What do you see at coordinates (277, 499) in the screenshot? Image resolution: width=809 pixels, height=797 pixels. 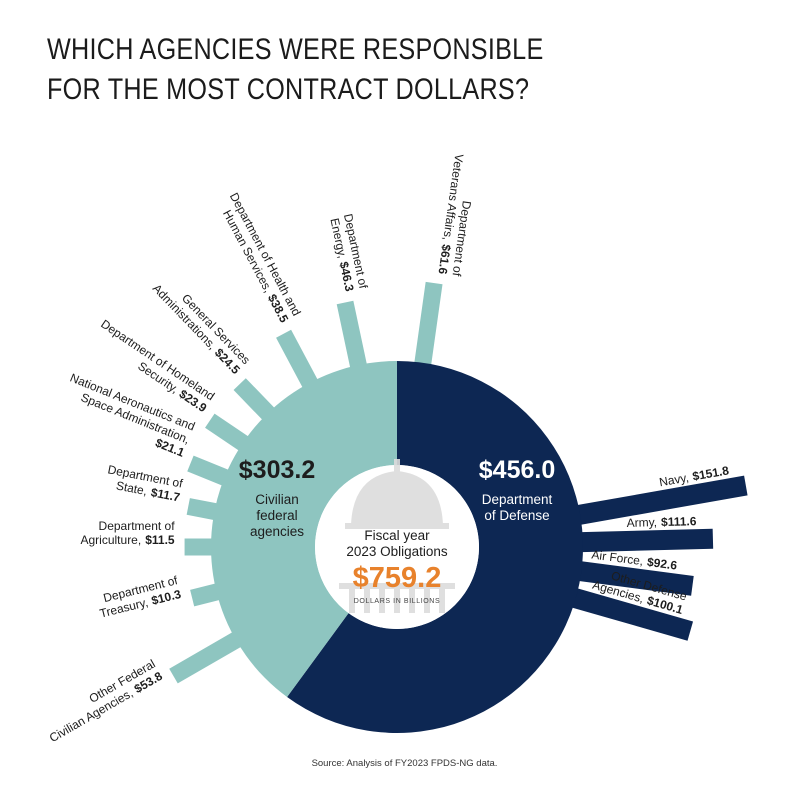 I see `slice-label-civilian-line-1: Civilian` at bounding box center [277, 499].